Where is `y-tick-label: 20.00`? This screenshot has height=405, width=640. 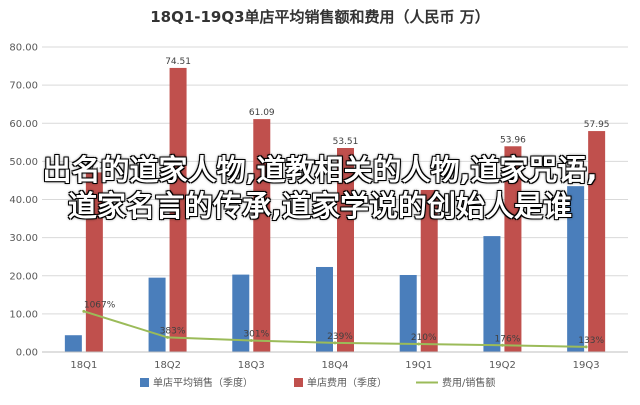
y-tick-label: 20.00 is located at coordinates (23, 276).